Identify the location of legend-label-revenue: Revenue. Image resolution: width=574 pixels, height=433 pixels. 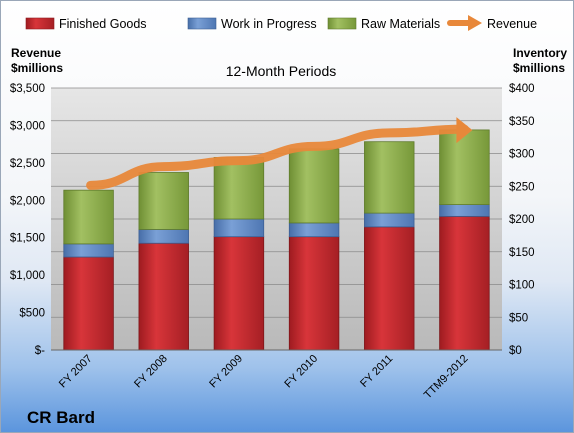
(512, 24).